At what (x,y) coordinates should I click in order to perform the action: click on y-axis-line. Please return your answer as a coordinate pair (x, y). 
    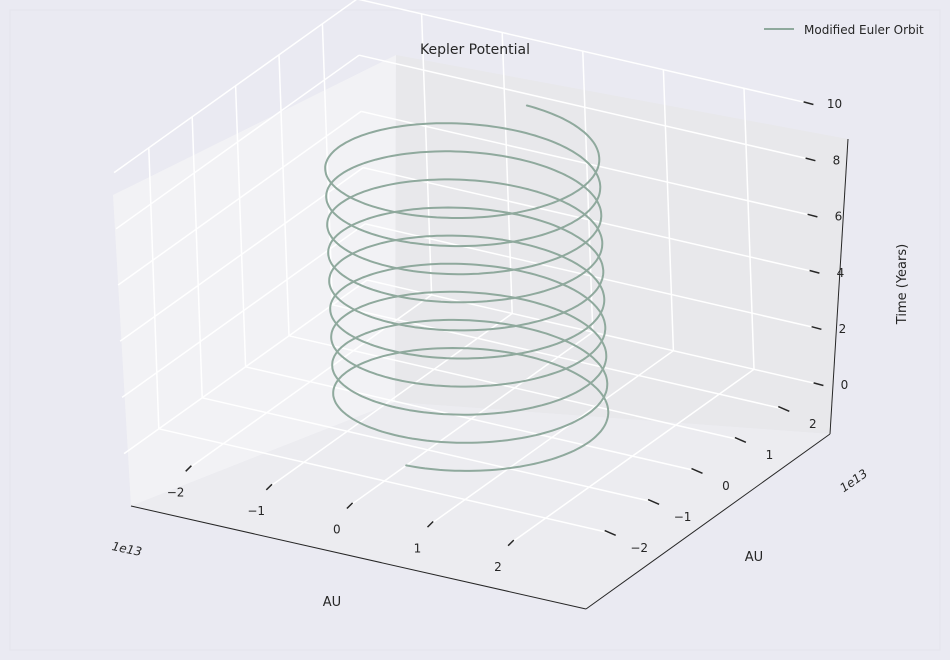
    Looking at the image, I should click on (708, 521).